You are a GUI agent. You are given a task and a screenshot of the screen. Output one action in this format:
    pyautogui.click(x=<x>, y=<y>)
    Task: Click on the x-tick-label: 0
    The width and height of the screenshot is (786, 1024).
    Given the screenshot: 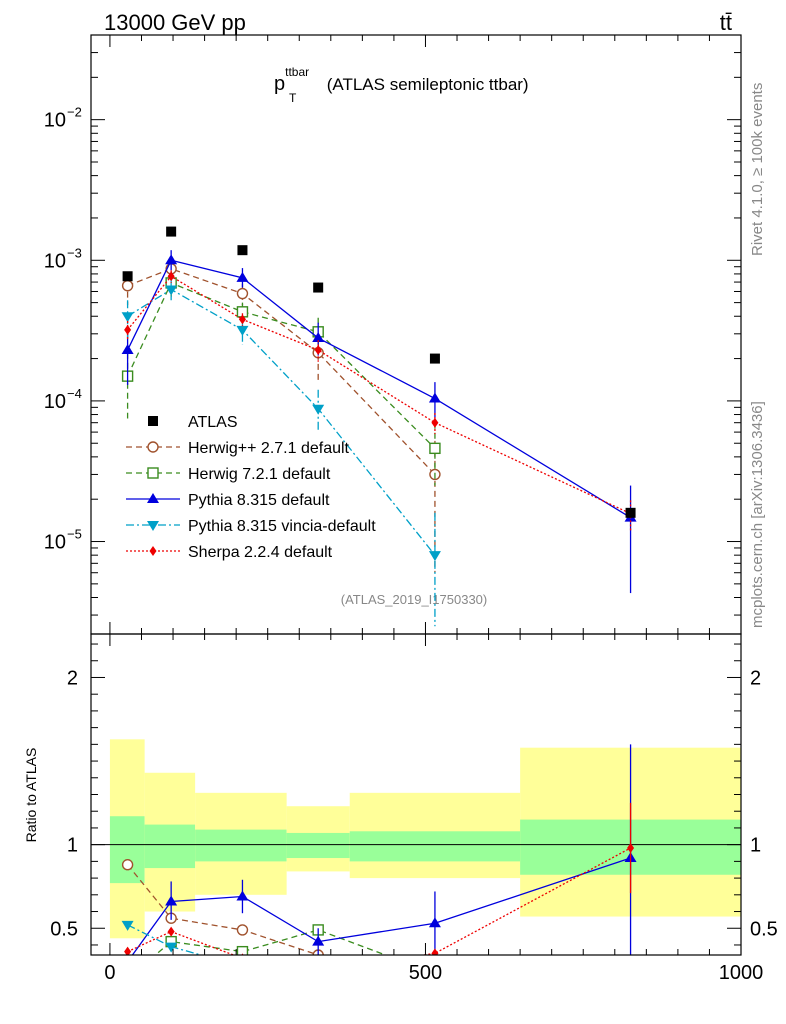 What is the action you would take?
    pyautogui.click(x=109, y=973)
    